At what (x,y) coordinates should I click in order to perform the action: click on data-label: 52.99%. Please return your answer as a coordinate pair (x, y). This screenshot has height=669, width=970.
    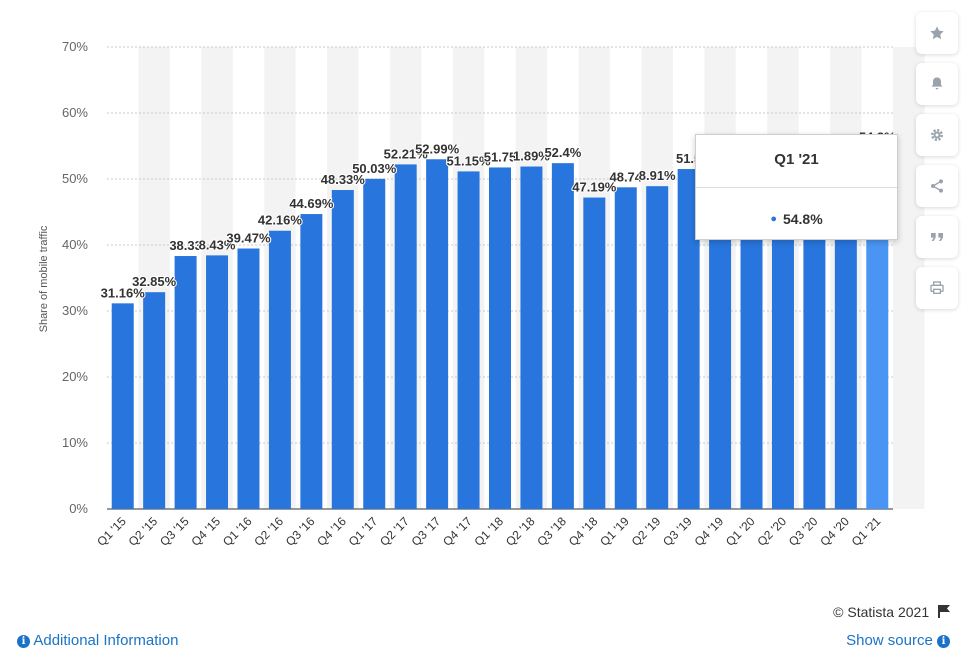
    Looking at the image, I should click on (437, 148).